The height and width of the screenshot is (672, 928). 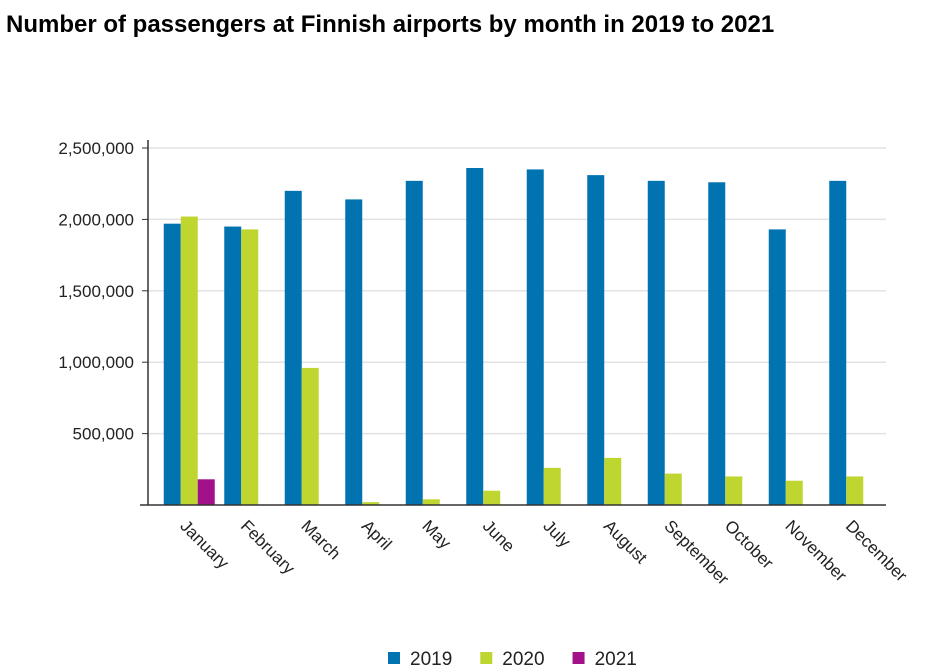 What do you see at coordinates (376, 534) in the screenshot?
I see `x-tick-label: April` at bounding box center [376, 534].